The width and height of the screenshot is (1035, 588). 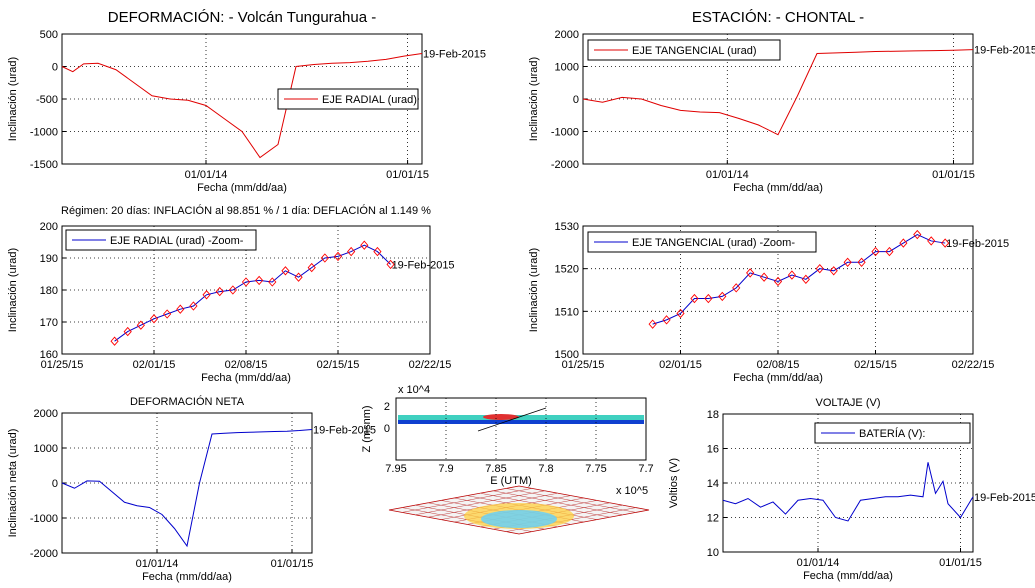 What do you see at coordinates (367, 428) in the screenshot?
I see `mini3d-ylabel: Z (msnm)` at bounding box center [367, 428].